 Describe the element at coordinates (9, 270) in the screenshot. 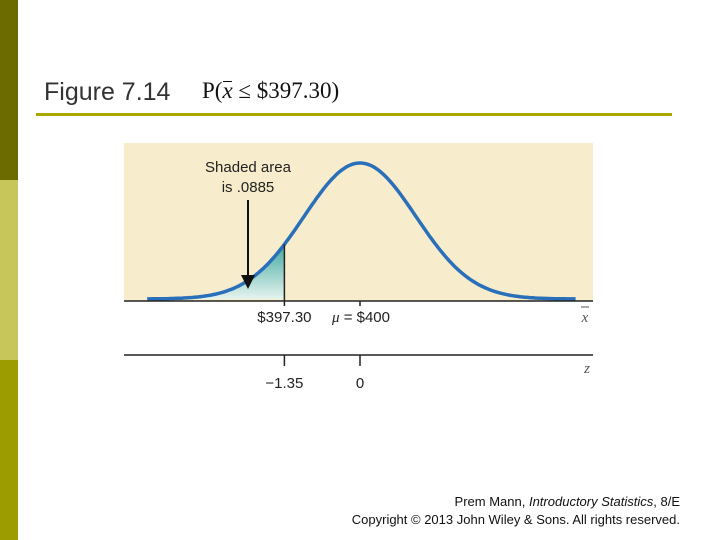

I see `side-bar-middle` at that location.